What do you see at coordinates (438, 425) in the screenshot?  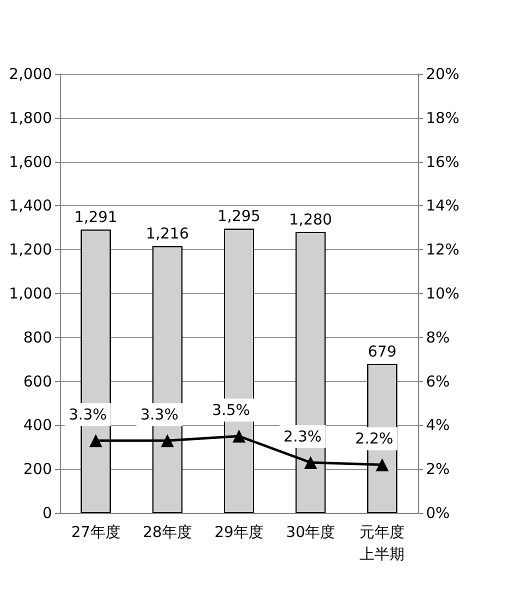 I see `y2-tick-label: 4%` at bounding box center [438, 425].